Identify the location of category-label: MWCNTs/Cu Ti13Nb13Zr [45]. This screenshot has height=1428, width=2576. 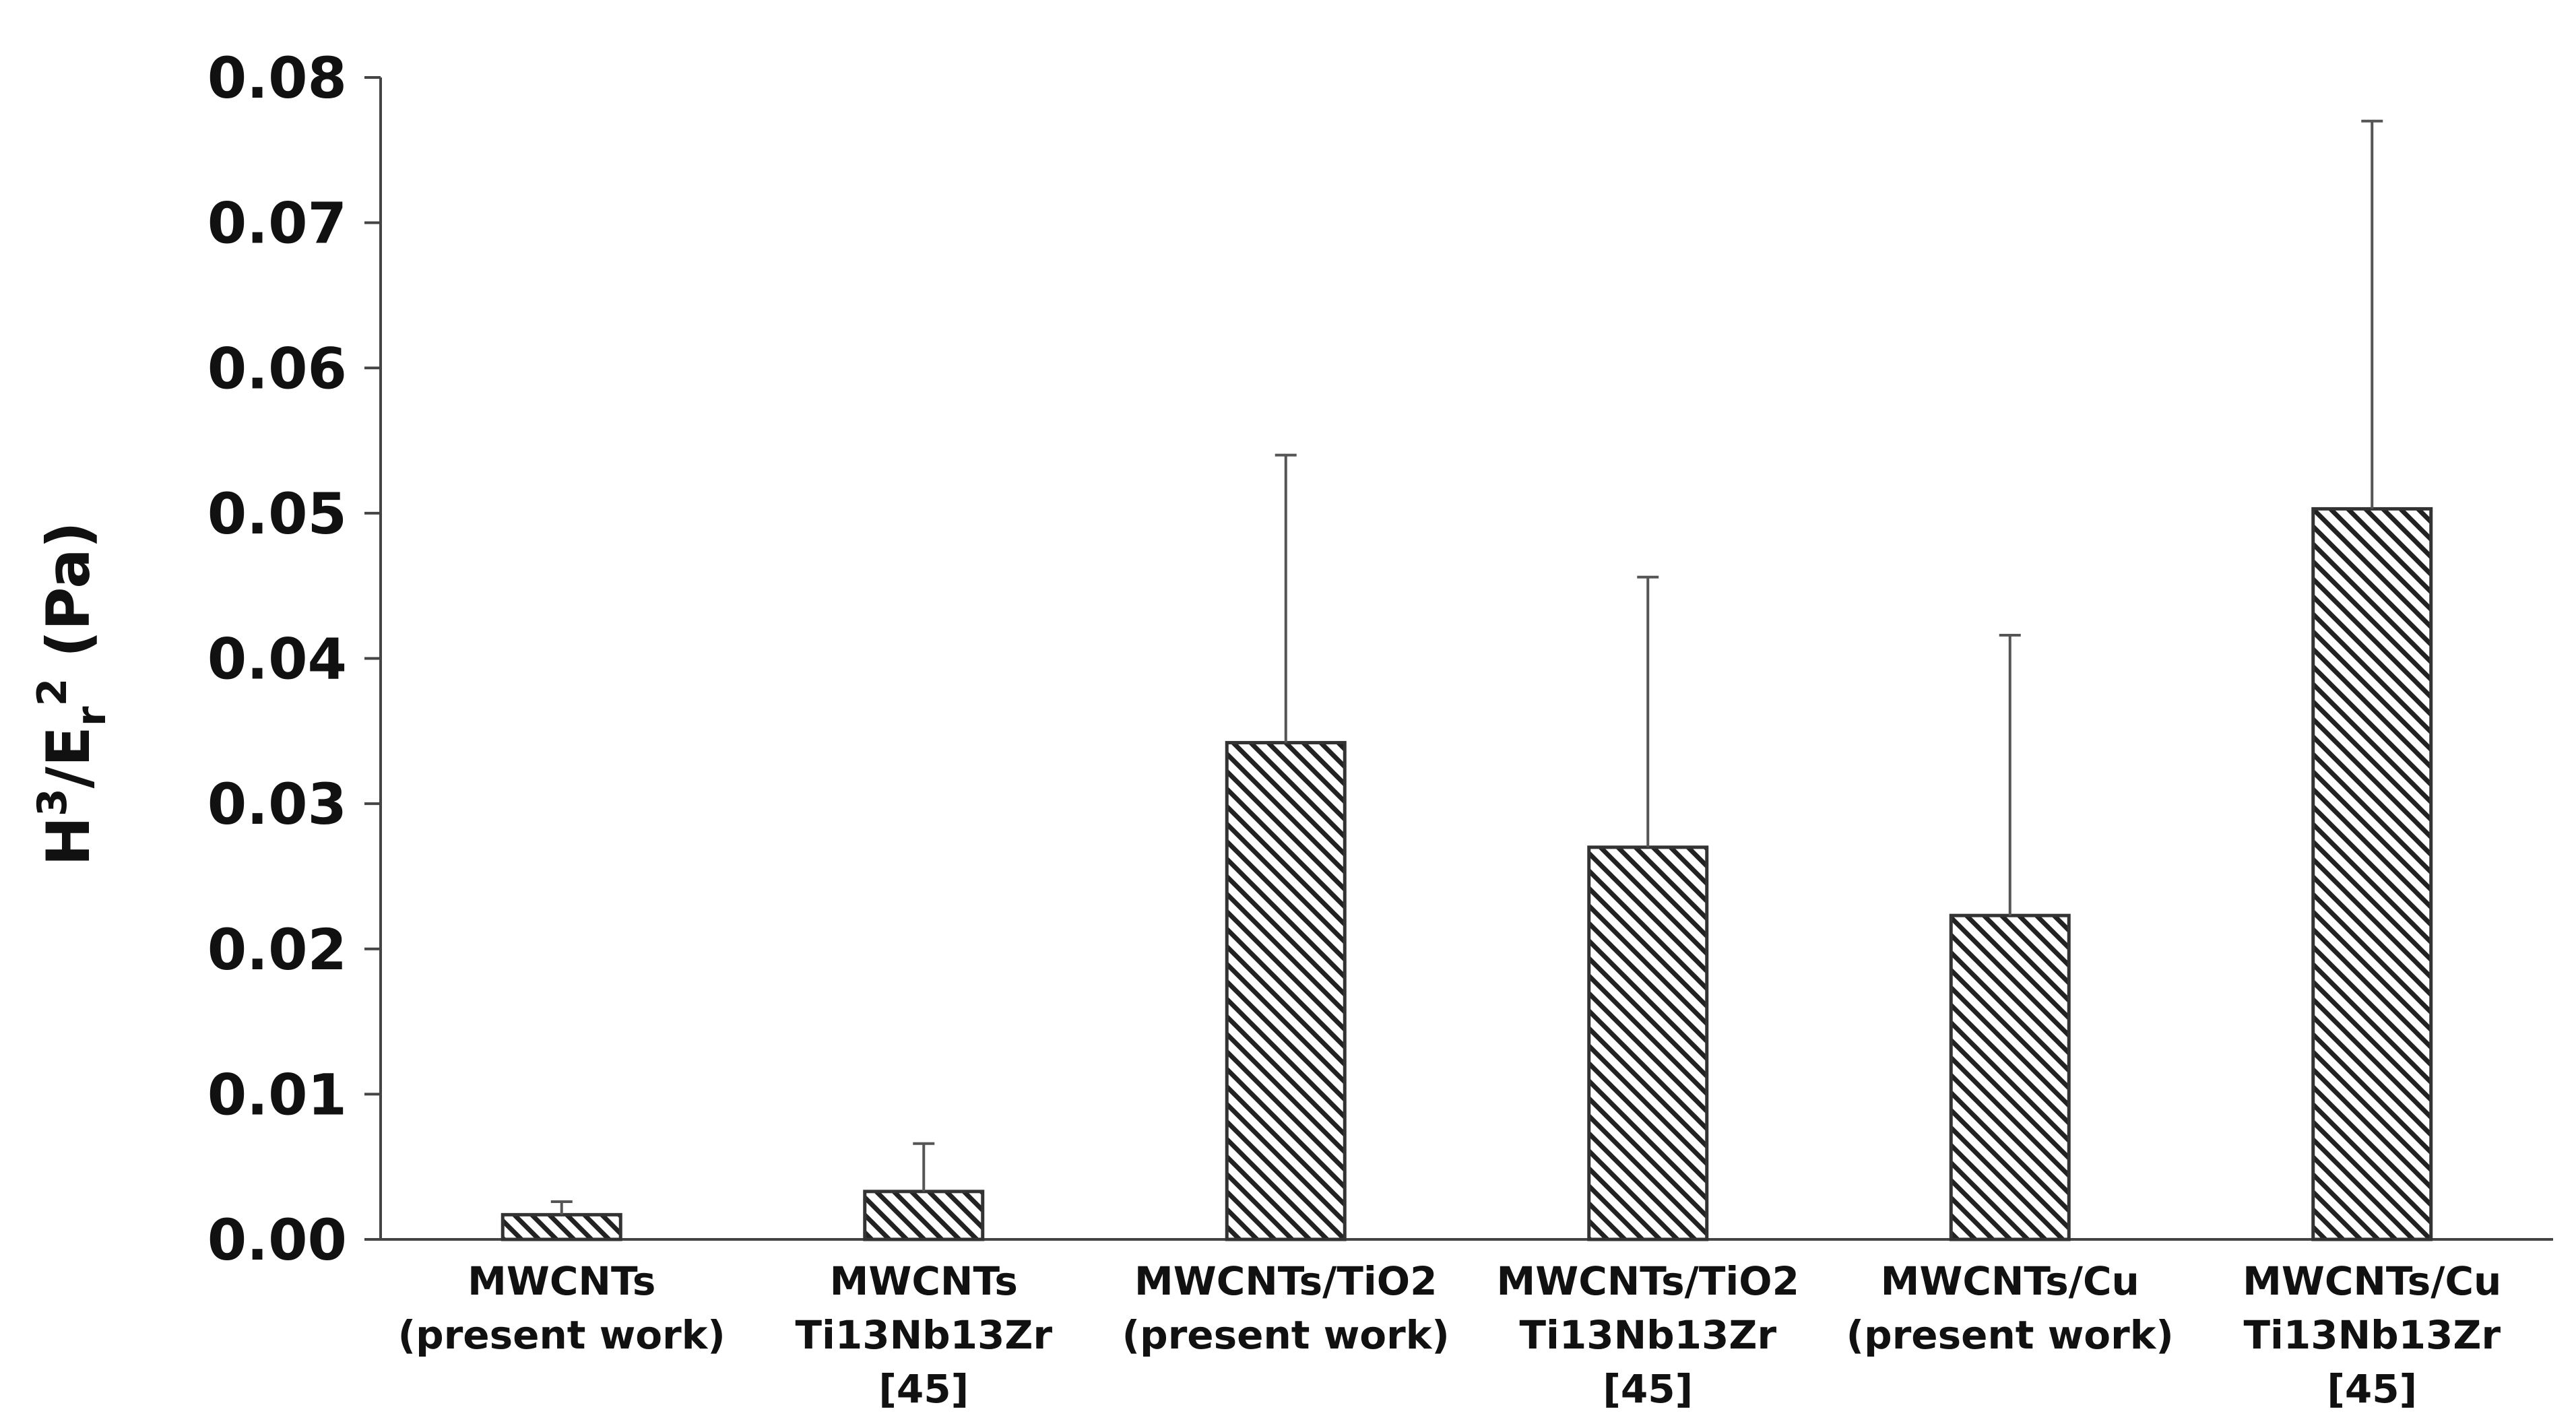
(2372, 1335).